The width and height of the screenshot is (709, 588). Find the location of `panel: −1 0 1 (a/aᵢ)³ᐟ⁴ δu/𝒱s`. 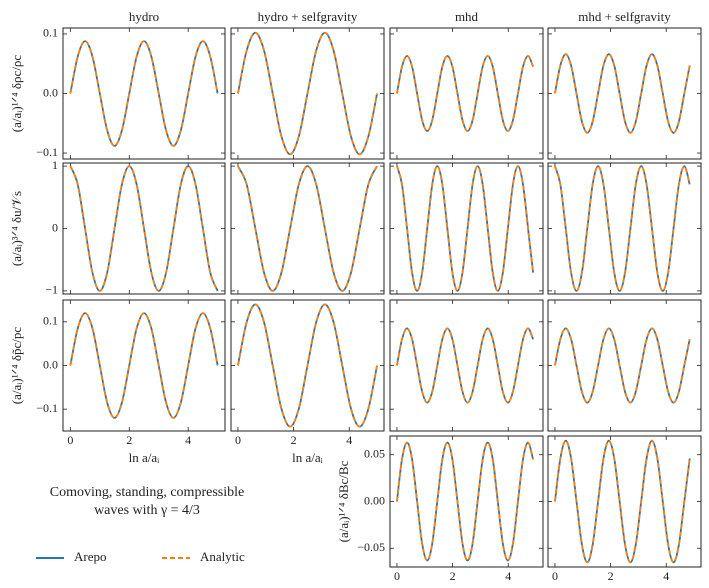

panel: −1 0 1 (a/aᵢ)³ᐟ⁴ δu/𝒱s is located at coordinates (117, 227).